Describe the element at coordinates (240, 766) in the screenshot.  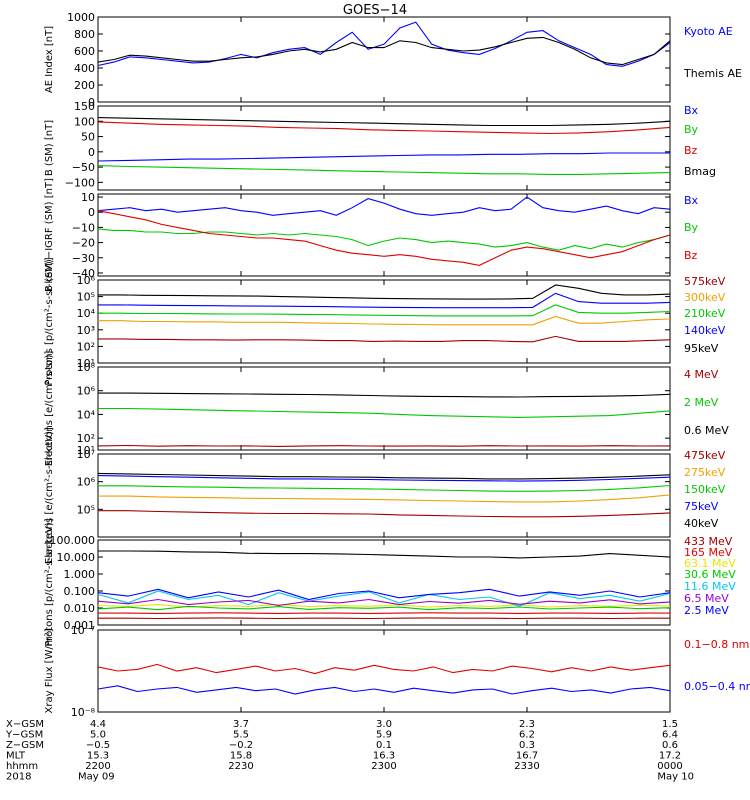
I see `footer-cell: 2230` at that location.